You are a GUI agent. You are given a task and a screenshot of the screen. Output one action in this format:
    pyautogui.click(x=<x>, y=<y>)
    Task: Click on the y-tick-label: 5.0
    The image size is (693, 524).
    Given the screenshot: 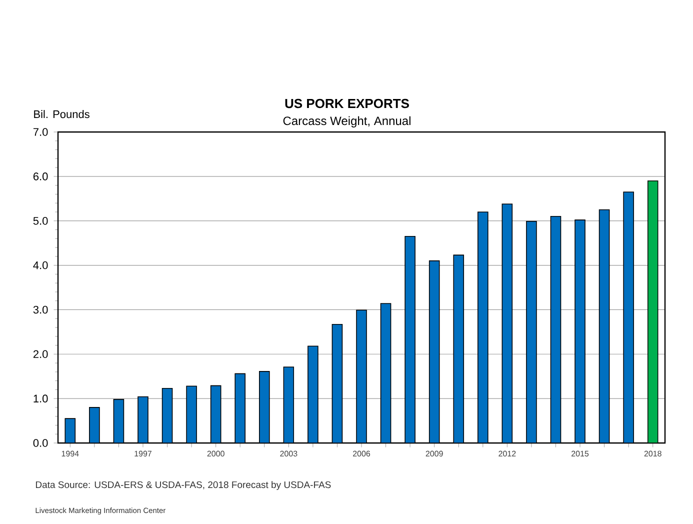 What is the action you would take?
    pyautogui.click(x=40, y=220)
    